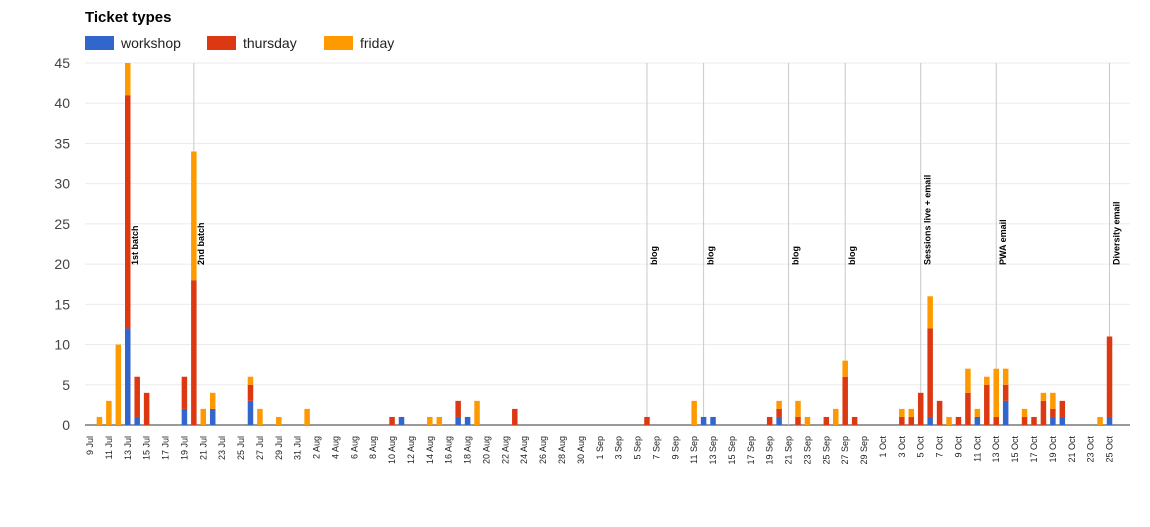 Image resolution: width=1150 pixels, height=527 pixels. I want to click on legend-swatch-thursday, so click(221, 43).